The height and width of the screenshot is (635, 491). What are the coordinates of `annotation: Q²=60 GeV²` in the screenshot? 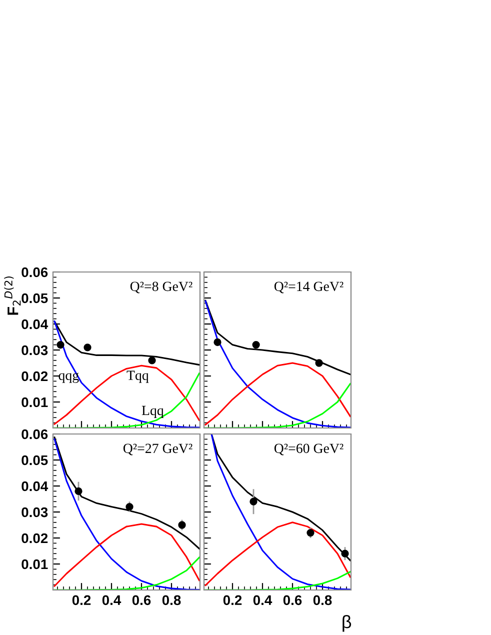 It's located at (309, 450).